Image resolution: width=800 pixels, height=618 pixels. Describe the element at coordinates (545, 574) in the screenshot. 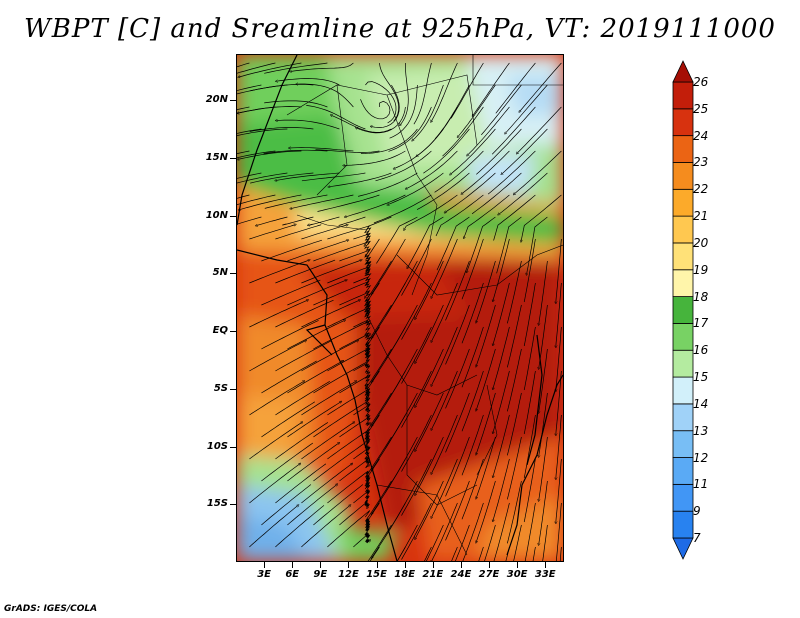

I see `lon-tick-label: 33E` at that location.